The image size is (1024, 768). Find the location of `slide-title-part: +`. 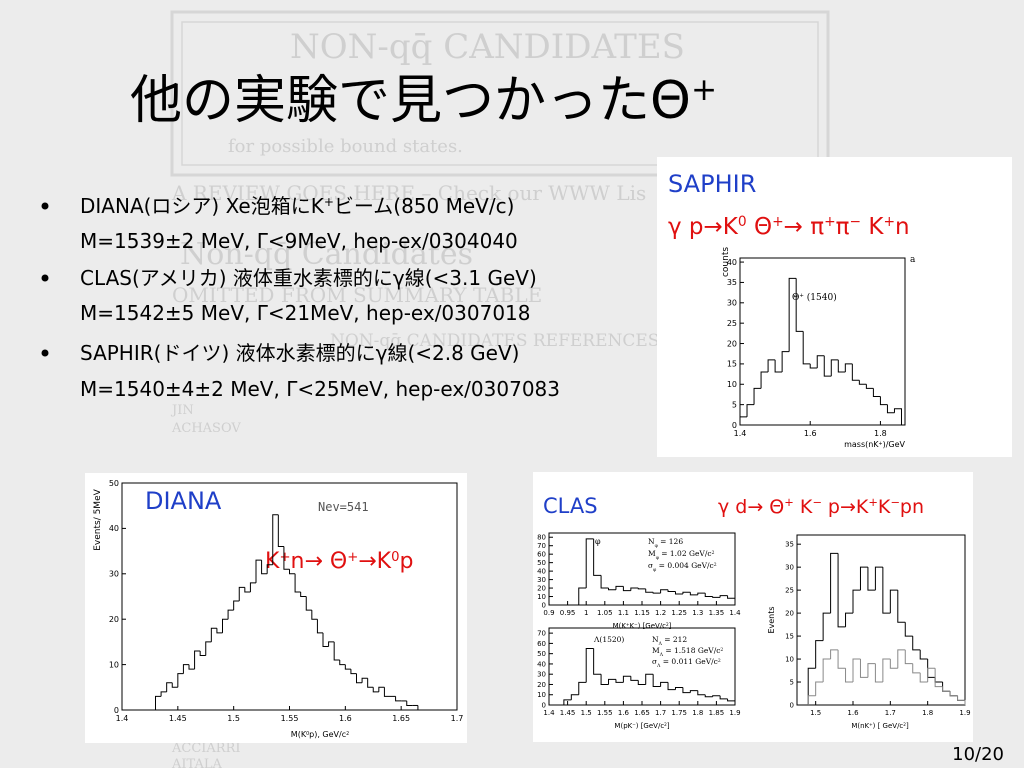

slide-title-part: + is located at coordinates (704, 90).